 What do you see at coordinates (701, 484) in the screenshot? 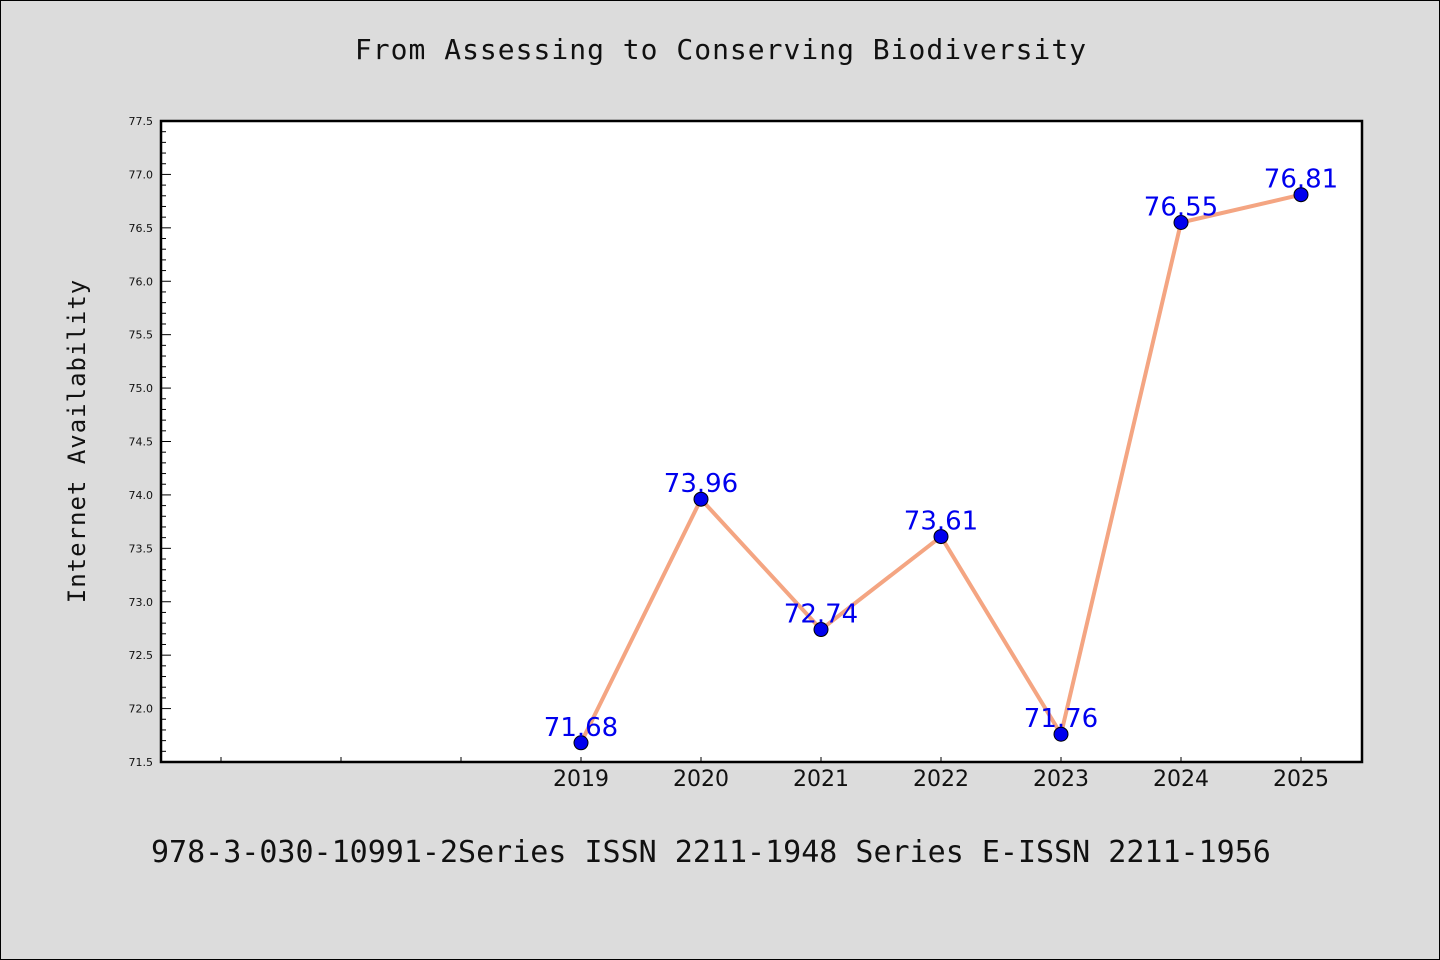
I see `data-label: 73.96` at bounding box center [701, 484].